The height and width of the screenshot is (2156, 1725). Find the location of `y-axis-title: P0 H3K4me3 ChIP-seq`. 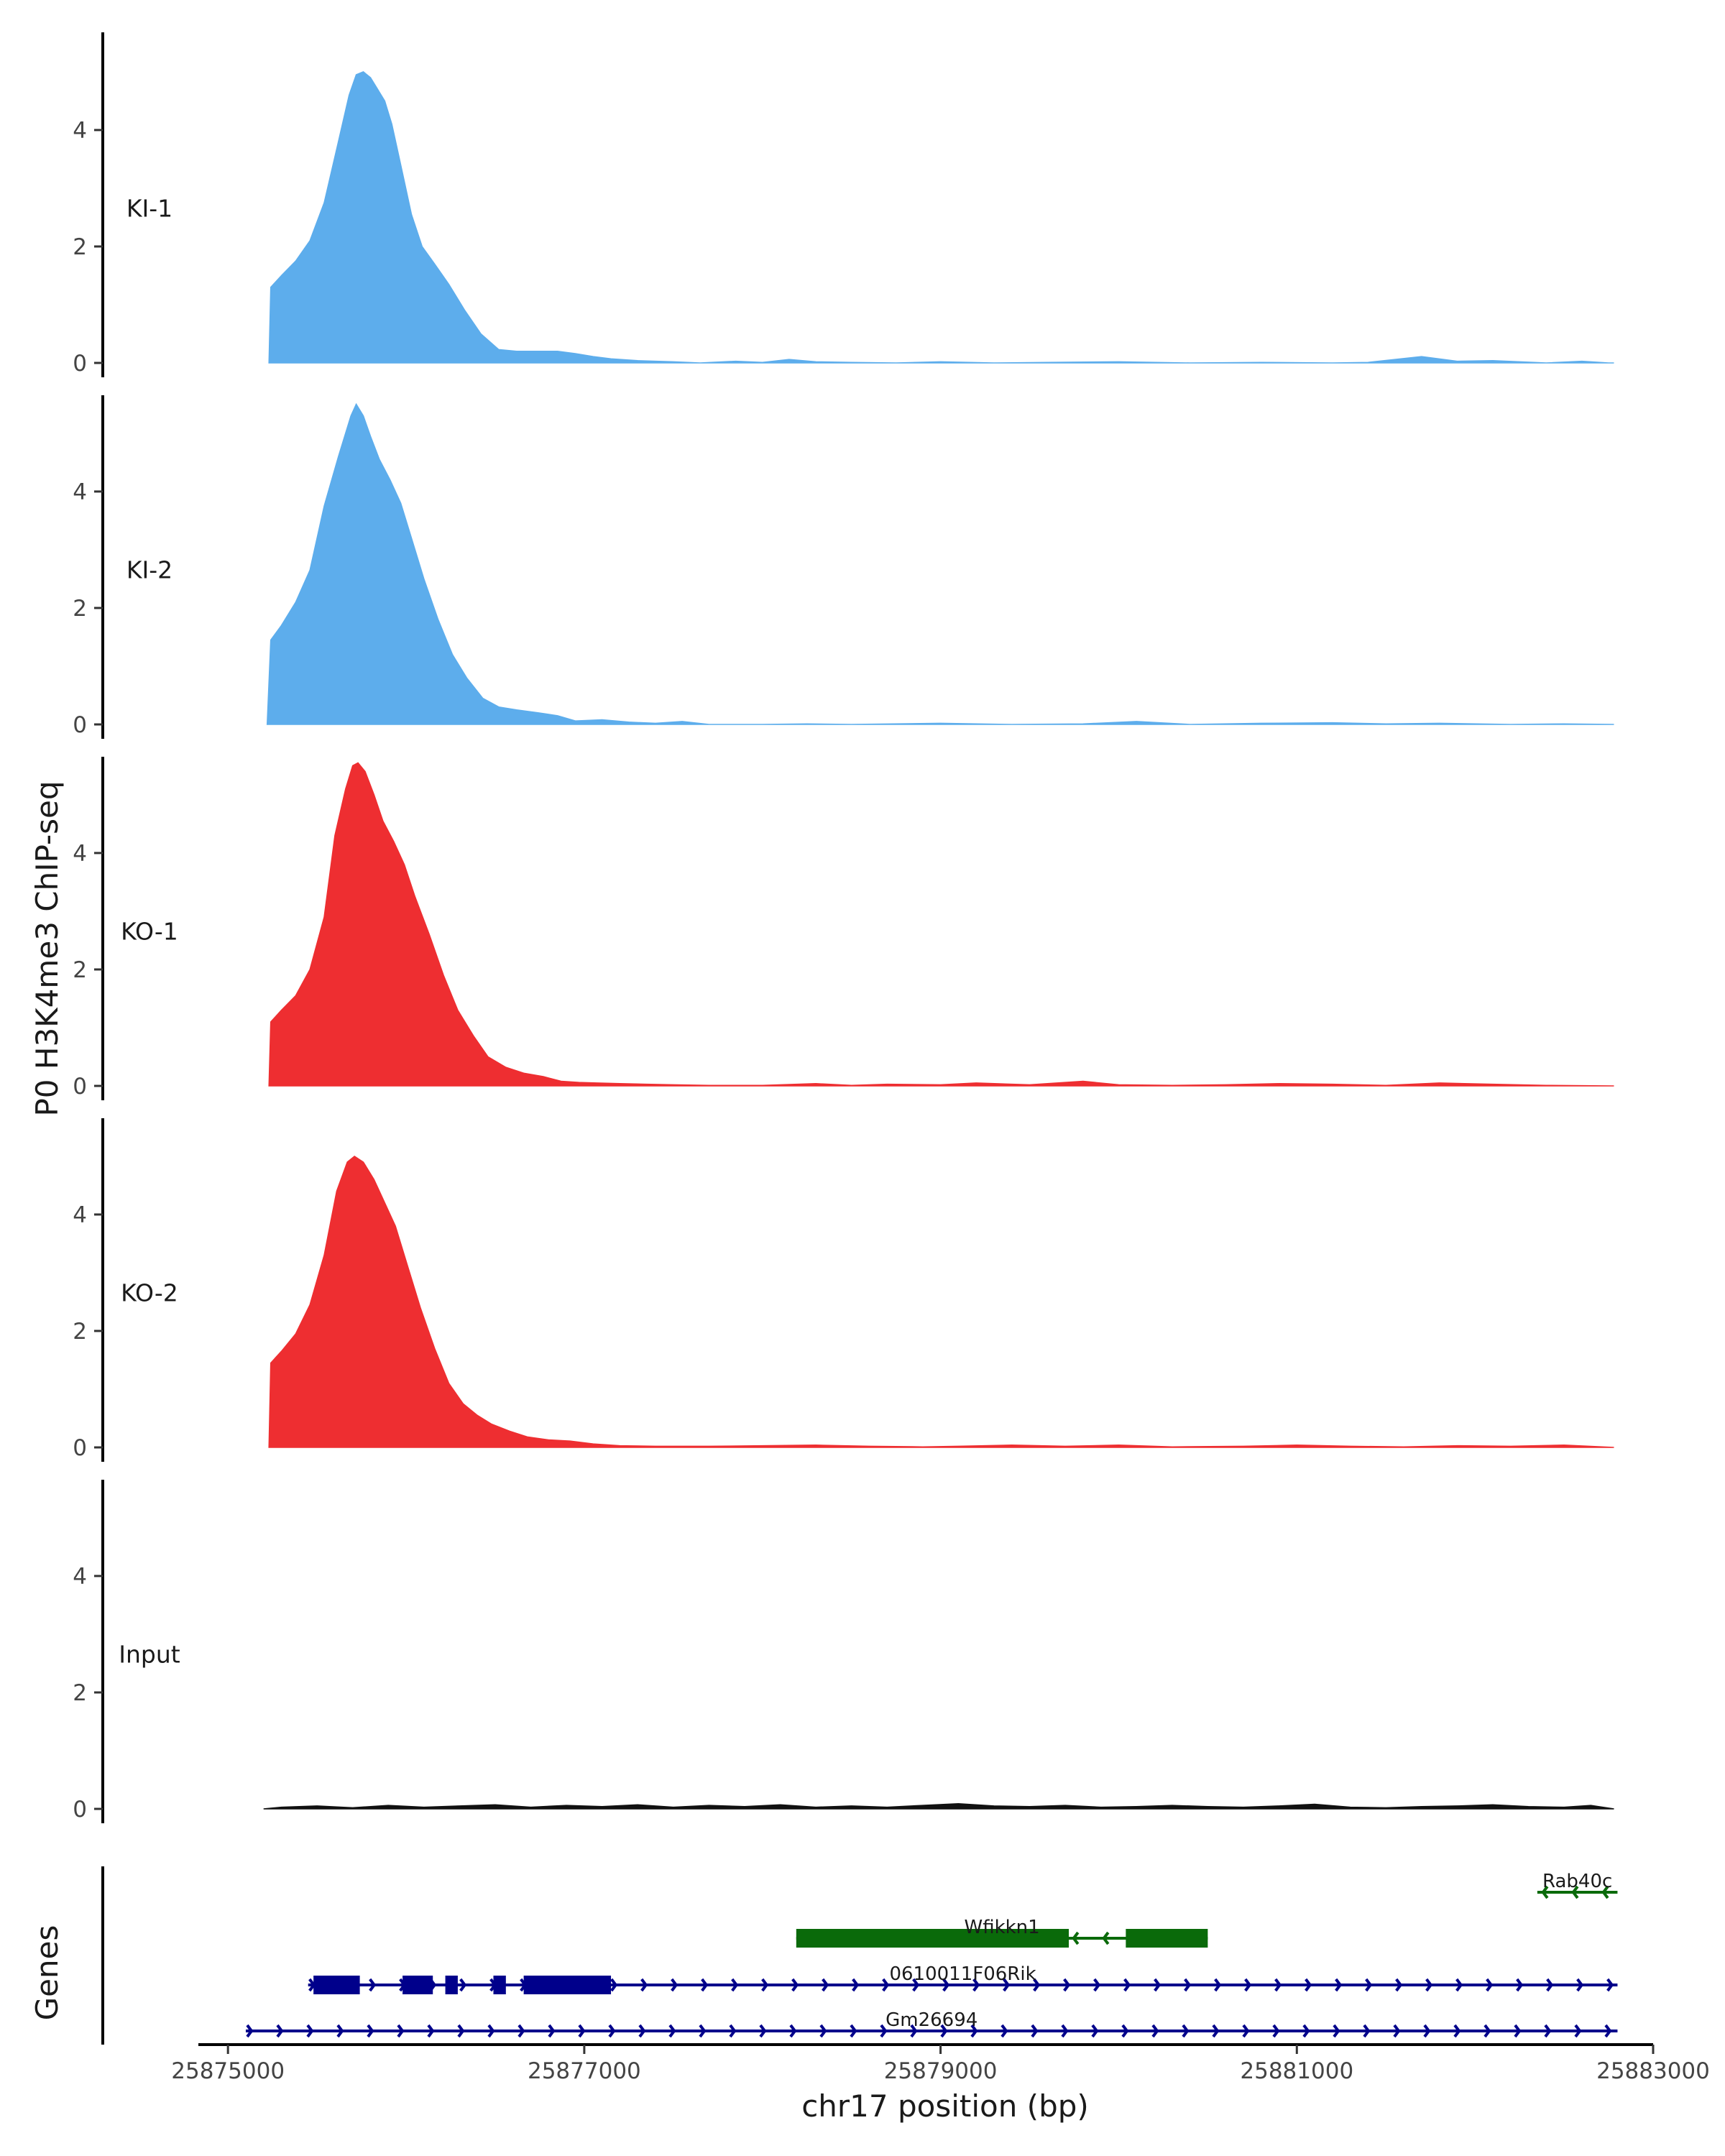

y-axis-title: P0 H3K4me3 ChIP-seq is located at coordinates (47, 948).